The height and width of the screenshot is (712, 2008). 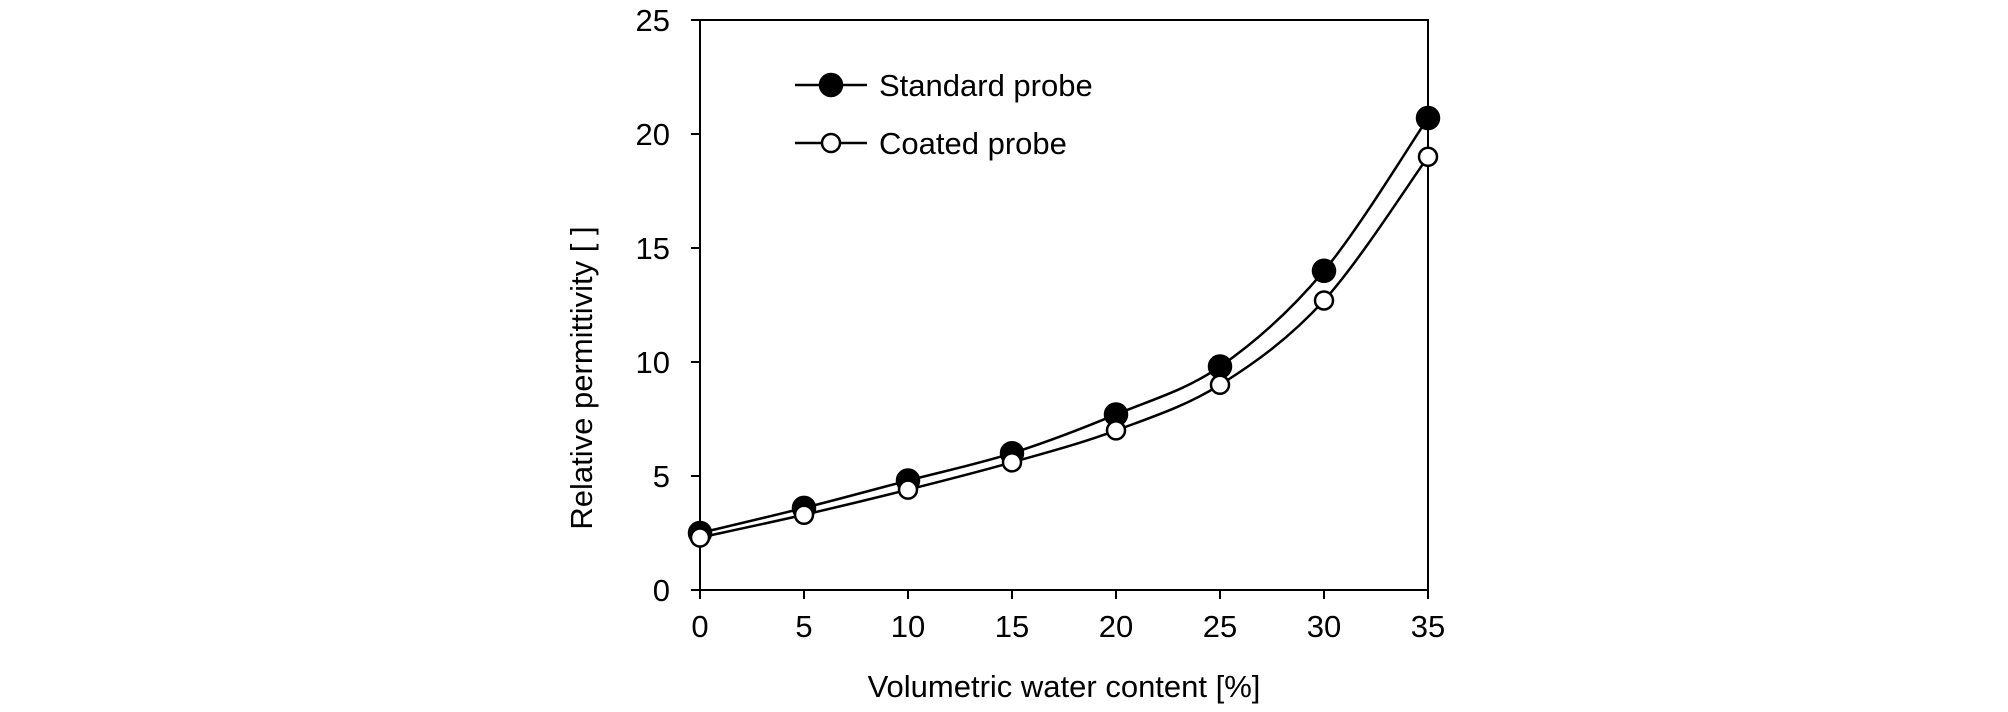 I want to click on legend: Standard probe Coated probe, so click(x=944, y=114).